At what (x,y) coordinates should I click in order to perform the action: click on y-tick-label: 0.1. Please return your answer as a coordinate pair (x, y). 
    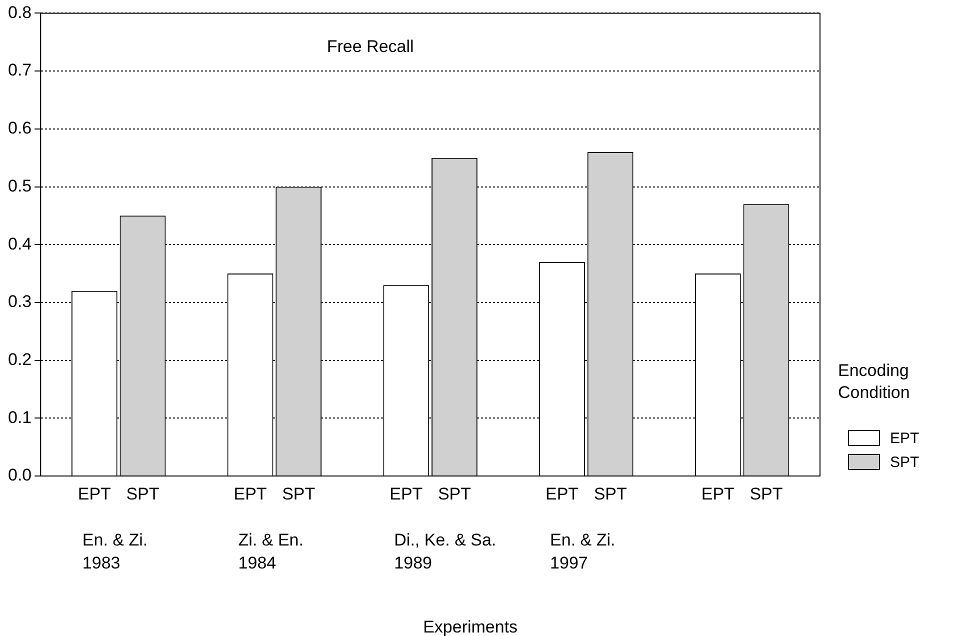
    Looking at the image, I should click on (20, 417).